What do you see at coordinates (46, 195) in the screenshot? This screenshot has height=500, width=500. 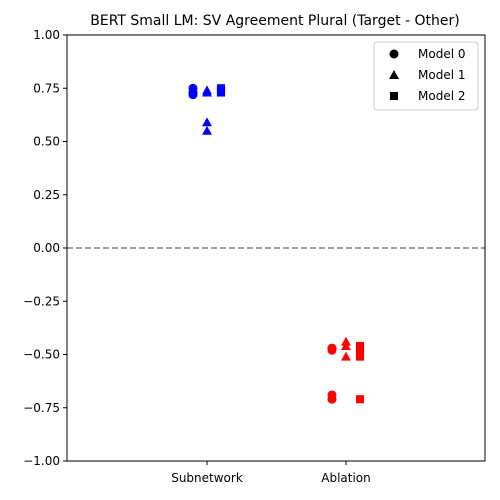 I see `y-tick-label: 0.25` at bounding box center [46, 195].